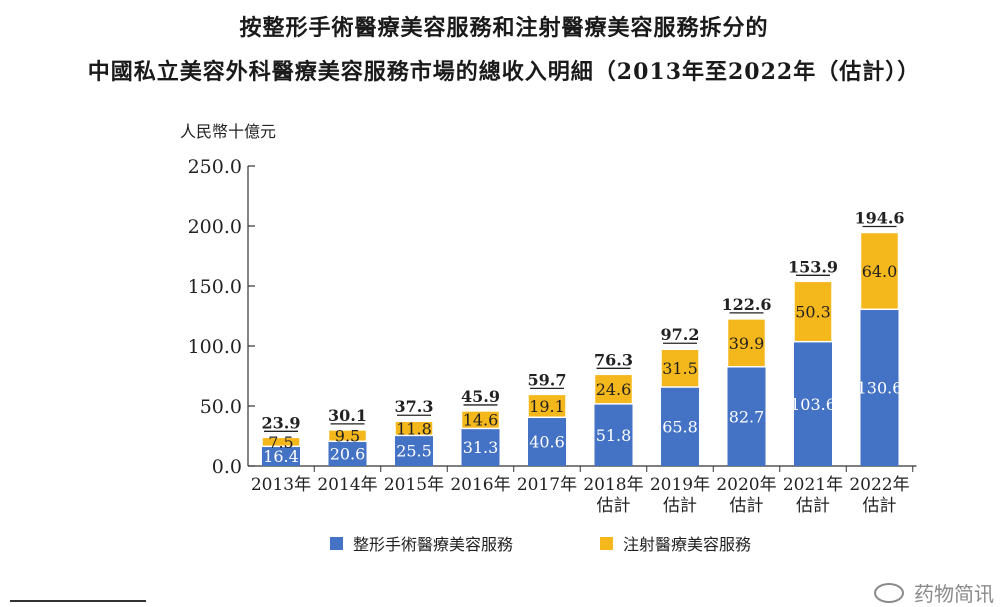 The width and height of the screenshot is (1008, 607). I want to click on legend-label-injection: 注射醫療美容服務, so click(687, 544).